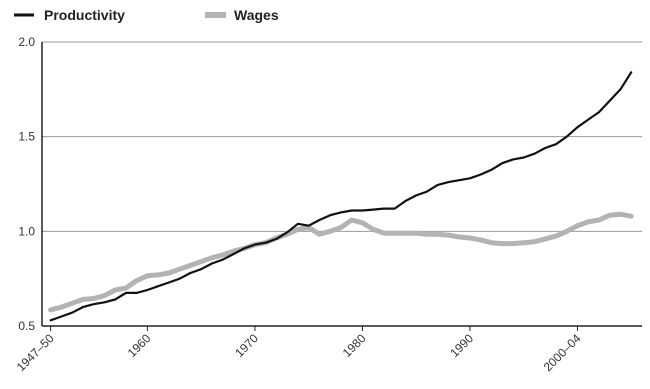 The height and width of the screenshot is (389, 650). Describe the element at coordinates (299, 350) in the screenshot. I see `x-axis-tick-labels: 1947–50 1960 1970 1980 1990 2000–04` at that location.